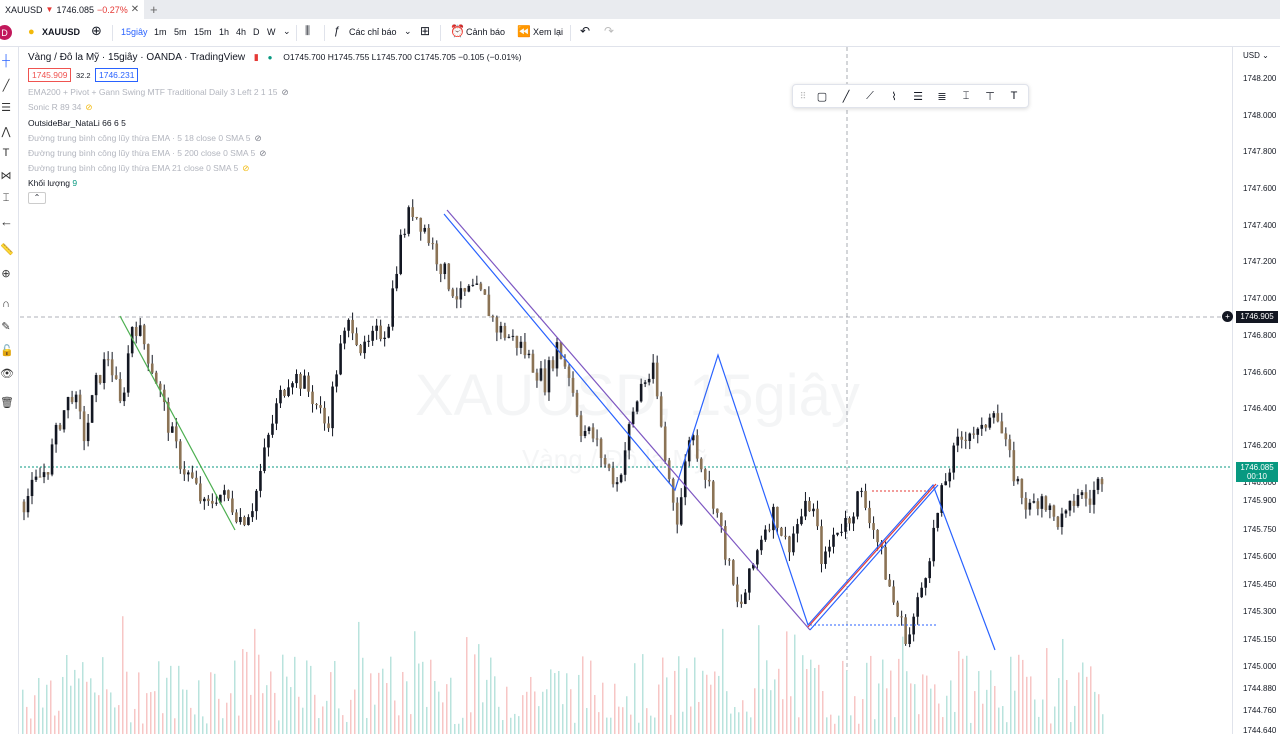 This screenshot has height=735, width=1280. Describe the element at coordinates (870, 95) in the screenshot. I see `ray-tool-icon: ⟋` at that location.